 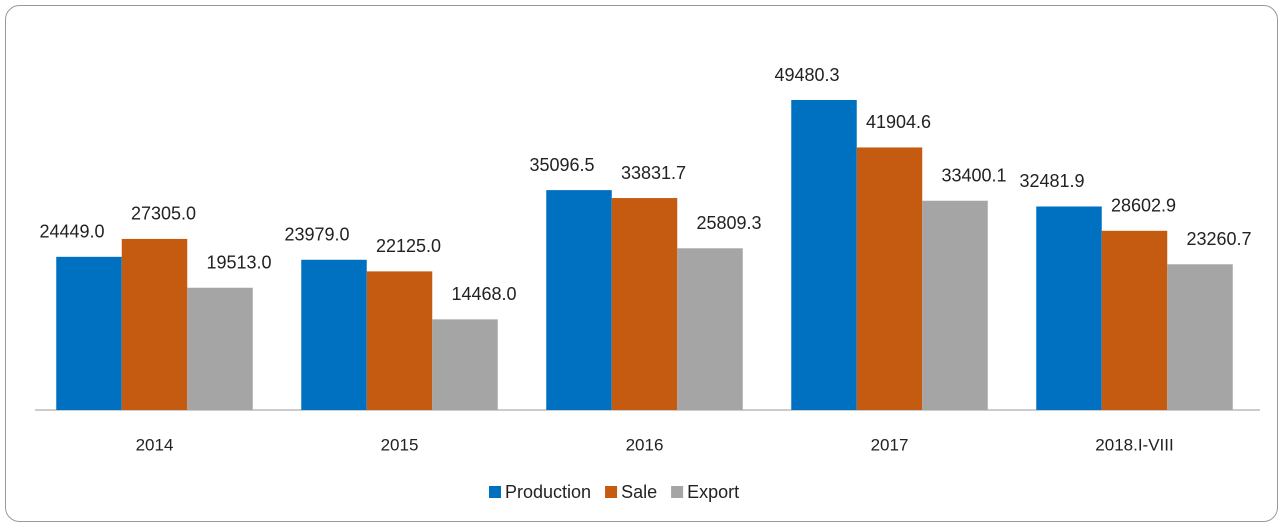 What do you see at coordinates (316, 235) in the screenshot?
I see `data-label: 23979.0` at bounding box center [316, 235].